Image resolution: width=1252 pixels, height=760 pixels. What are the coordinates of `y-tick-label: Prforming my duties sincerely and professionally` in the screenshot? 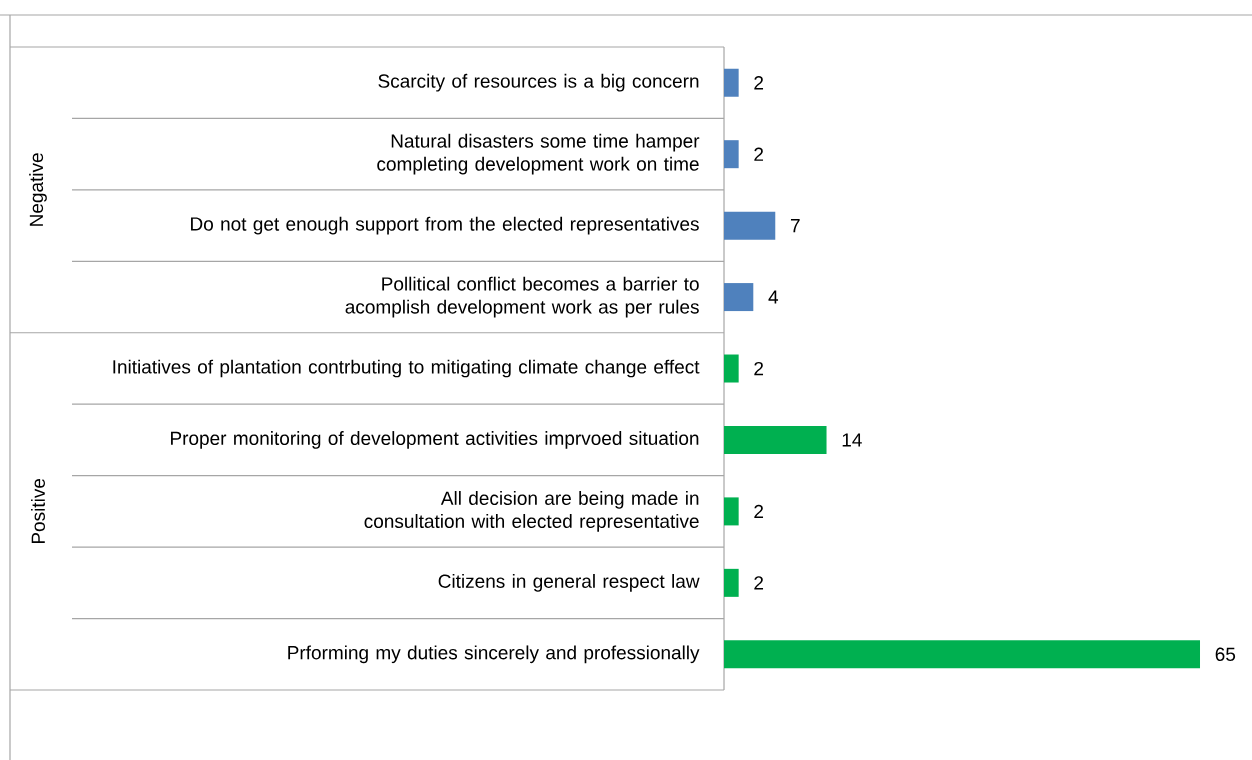 It's located at (494, 654).